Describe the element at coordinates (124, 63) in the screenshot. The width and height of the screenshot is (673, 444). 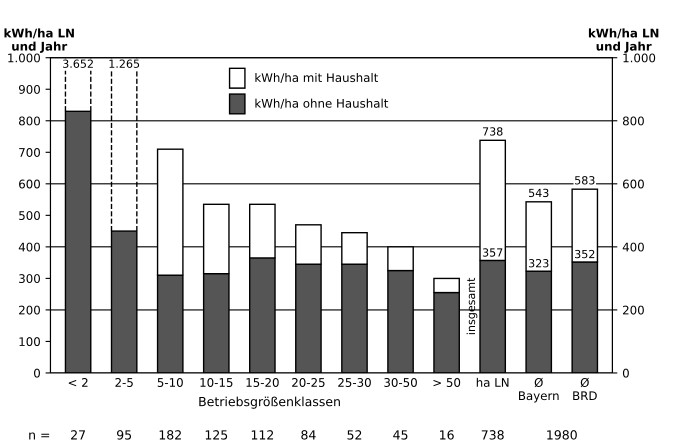
I see `annotation: 1.265` at that location.